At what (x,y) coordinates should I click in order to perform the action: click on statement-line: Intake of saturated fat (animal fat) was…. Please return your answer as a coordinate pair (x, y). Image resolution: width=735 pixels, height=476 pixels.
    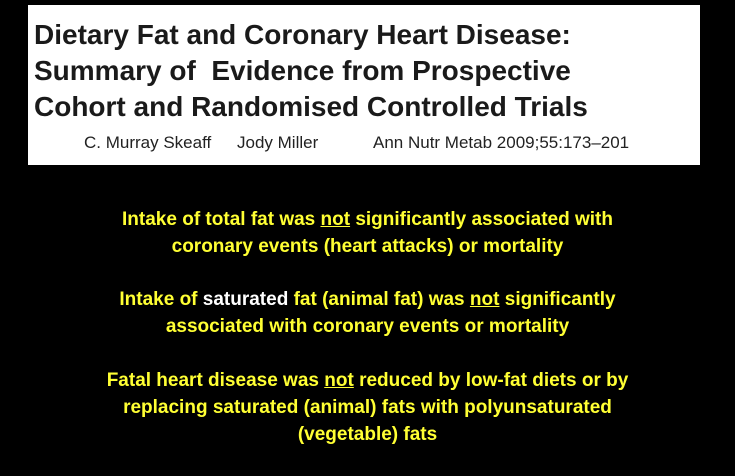
    Looking at the image, I should click on (367, 300).